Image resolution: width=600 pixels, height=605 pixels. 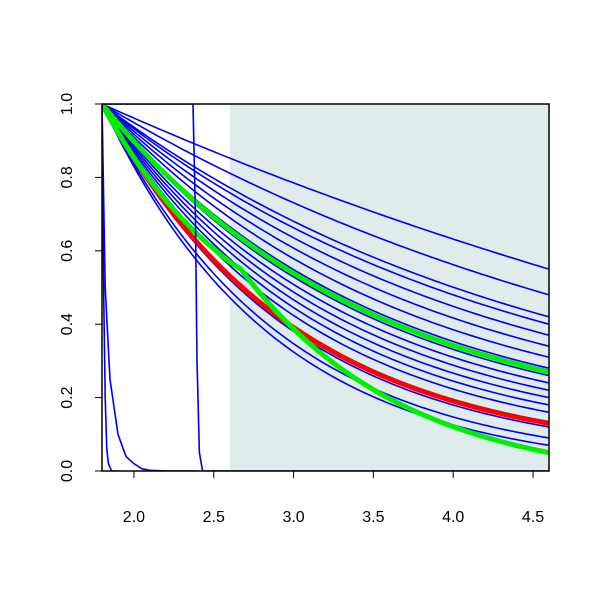 I want to click on y-axis: 0.0 0.2 0.4 0.6 0.8 1.0, so click(x=81, y=287).